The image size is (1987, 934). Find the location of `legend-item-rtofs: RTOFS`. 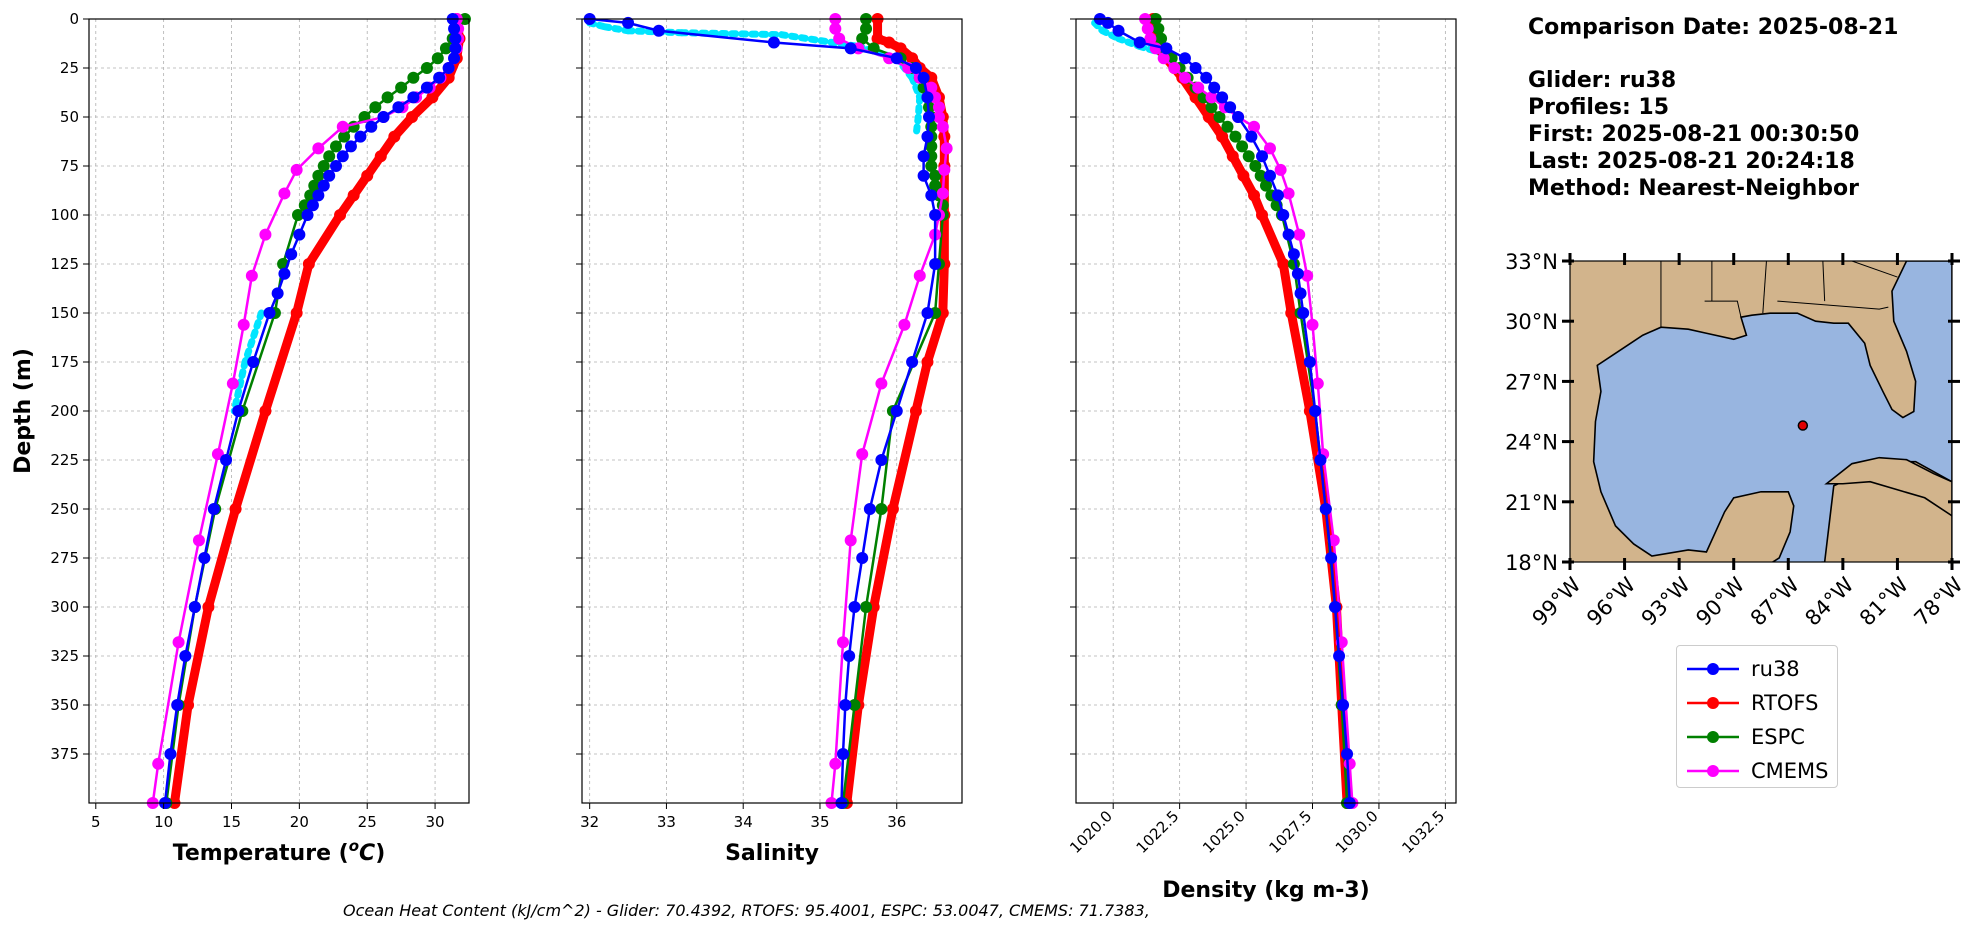

legend-item-rtofs: RTOFS is located at coordinates (1757, 703).